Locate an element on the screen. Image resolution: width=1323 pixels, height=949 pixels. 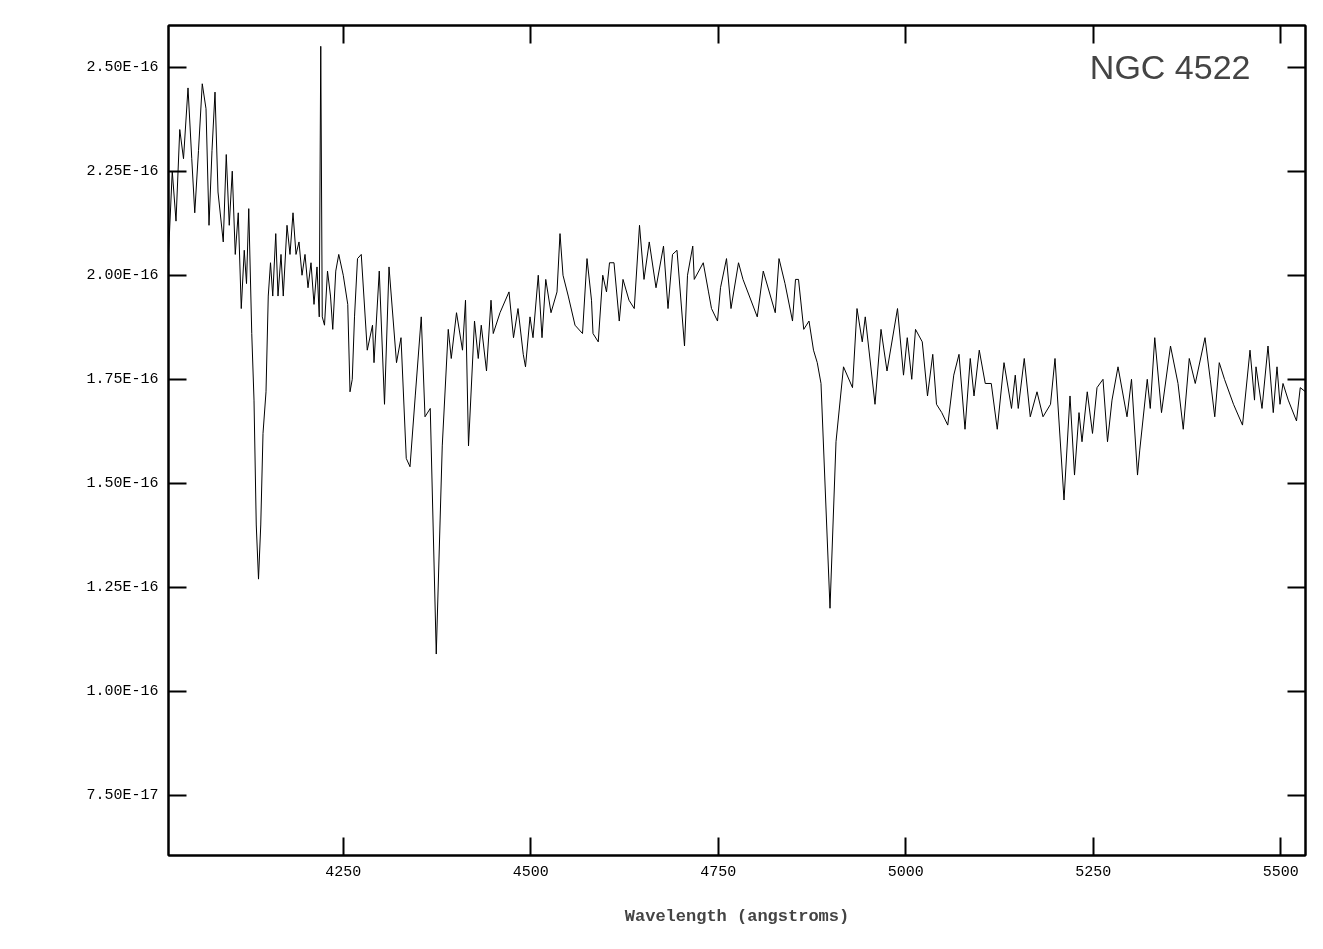
y-tick-label: 1.25E-16 is located at coordinates (122, 587).